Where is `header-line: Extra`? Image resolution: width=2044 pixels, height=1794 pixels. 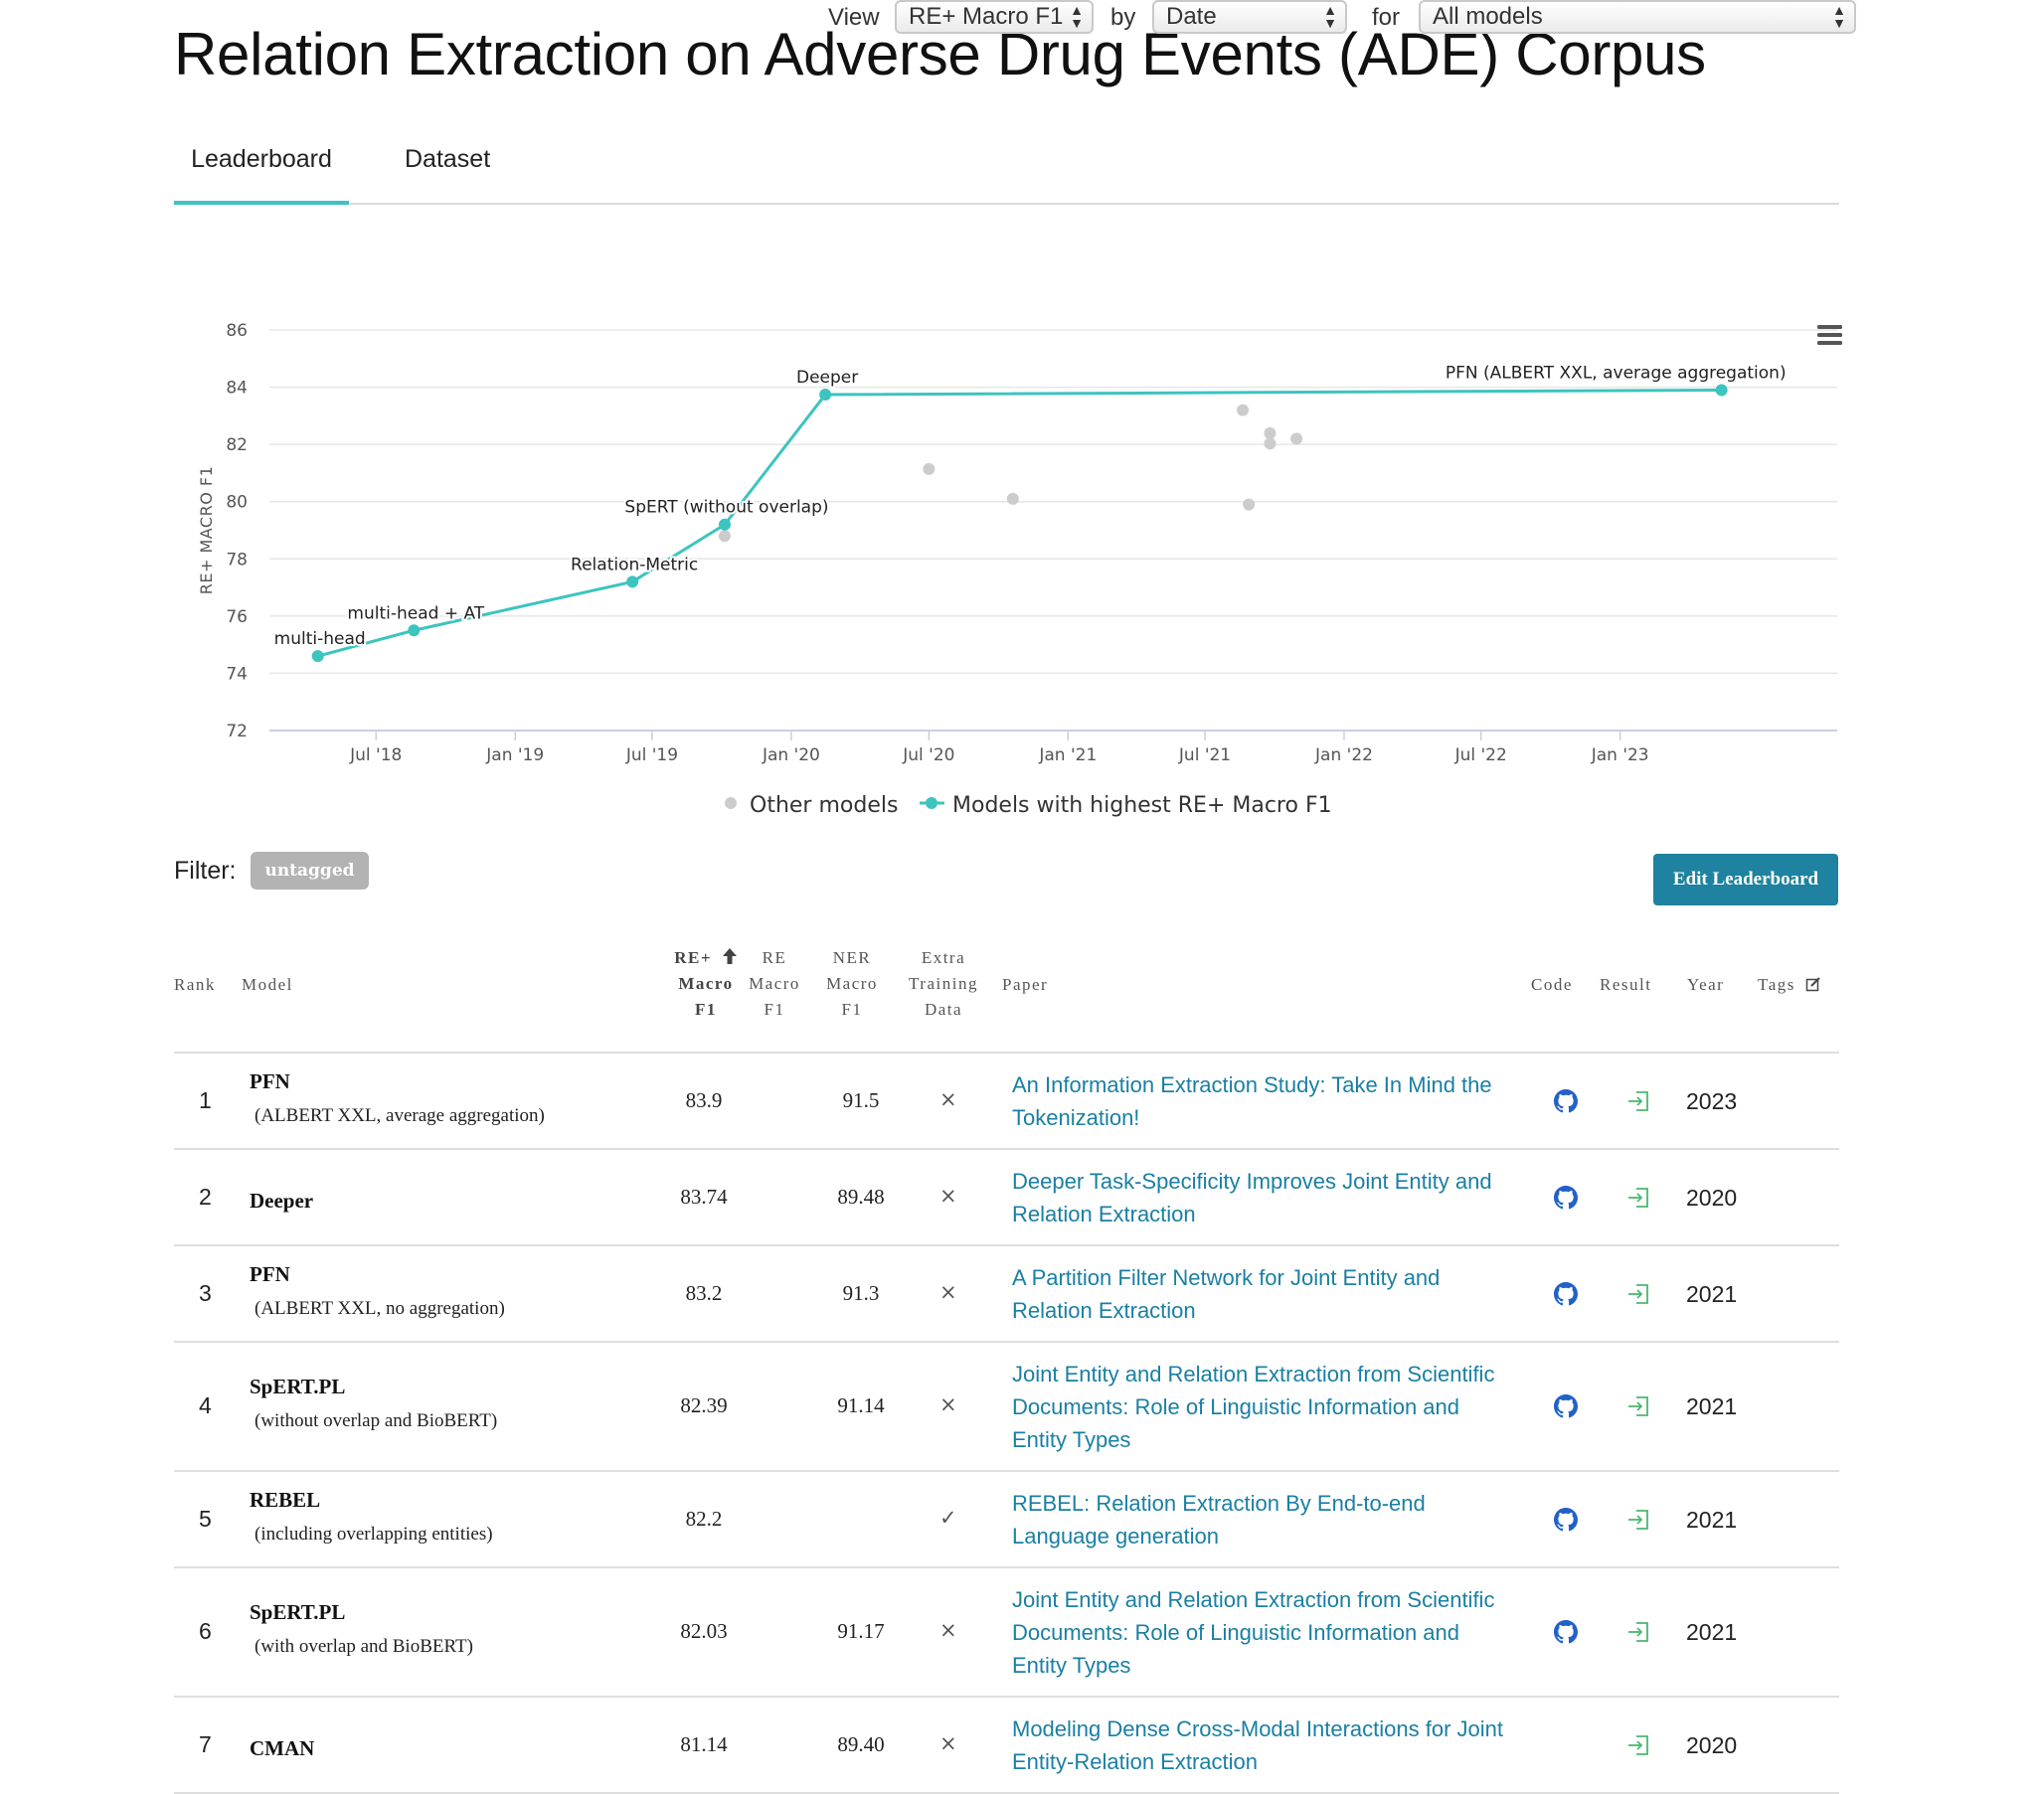
header-line: Extra is located at coordinates (943, 957).